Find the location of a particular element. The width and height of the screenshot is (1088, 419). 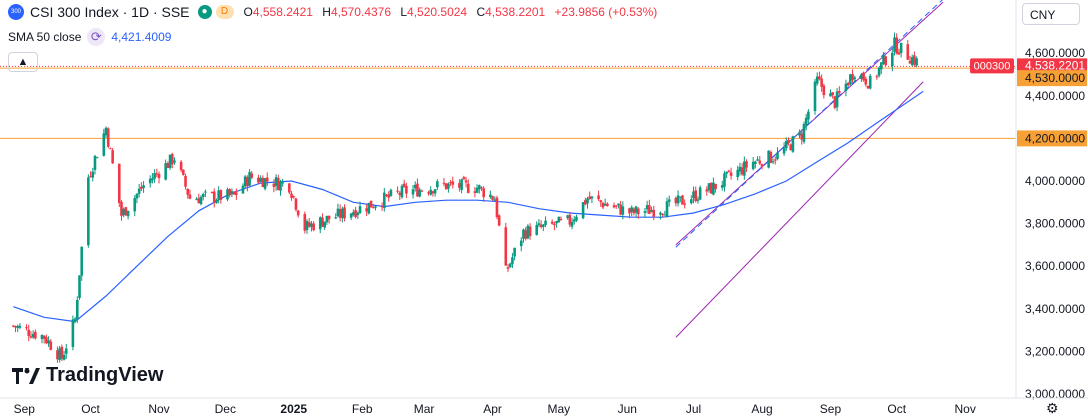

gear-icon: ⚙ is located at coordinates (1052, 408).